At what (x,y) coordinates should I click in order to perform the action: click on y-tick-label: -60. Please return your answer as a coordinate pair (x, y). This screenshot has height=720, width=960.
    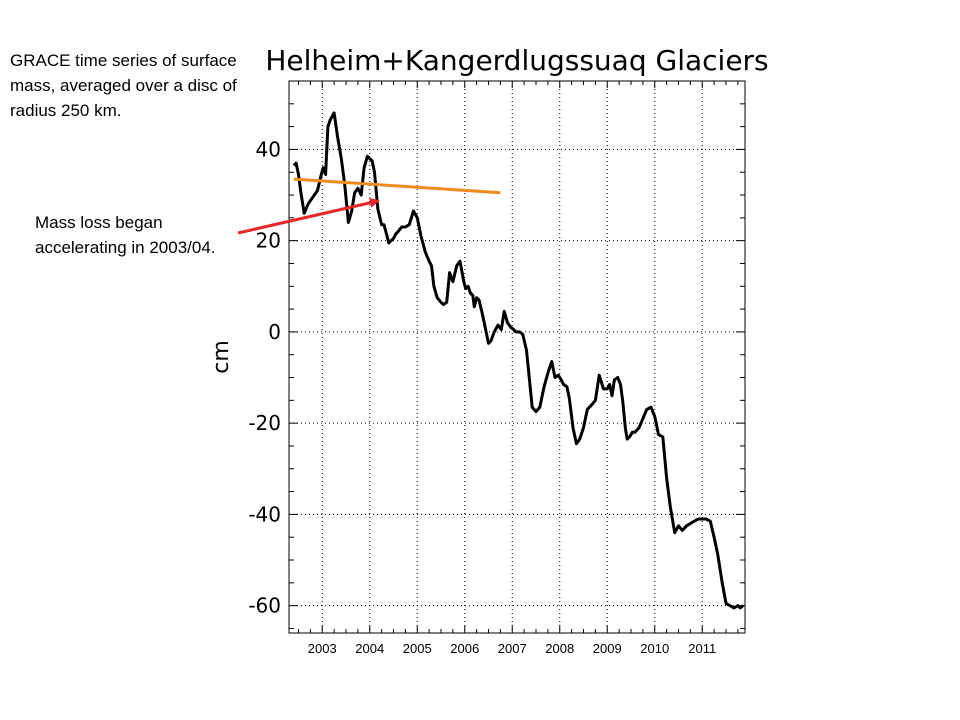
    Looking at the image, I should click on (264, 606).